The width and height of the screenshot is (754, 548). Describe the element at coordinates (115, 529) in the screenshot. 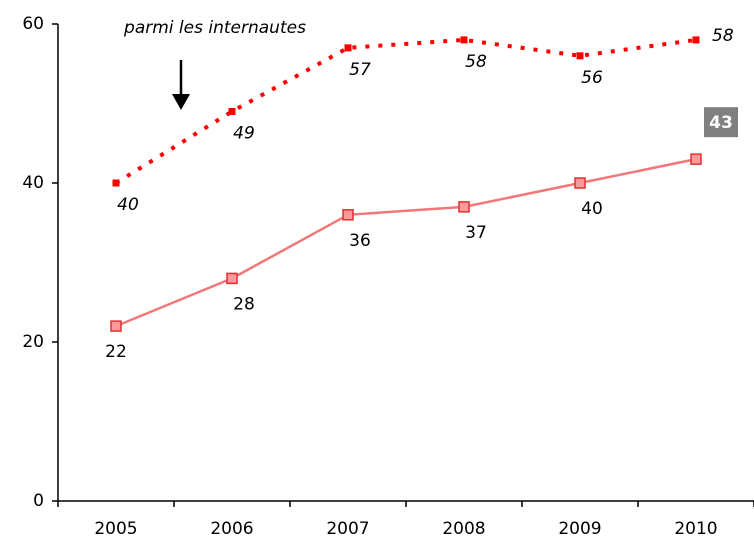

I see `x-tick-label: 2005` at that location.